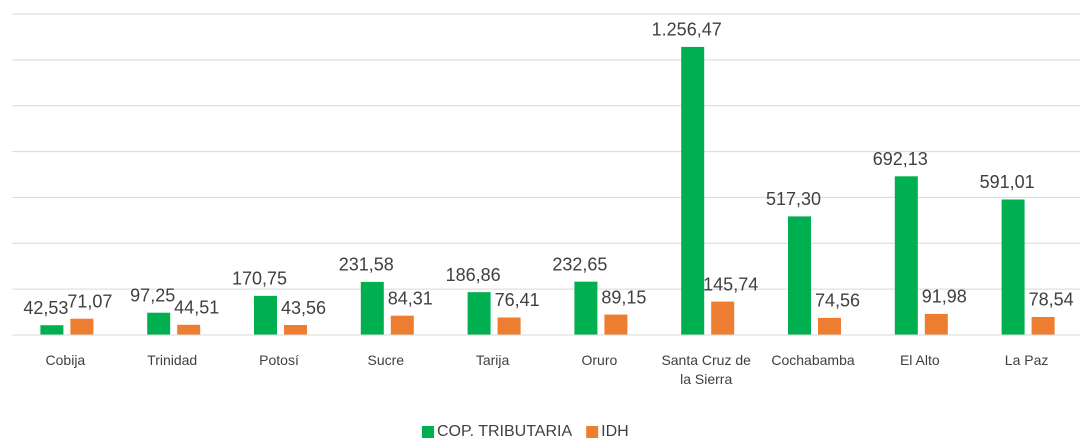 The width and height of the screenshot is (1087, 441). What do you see at coordinates (1051, 300) in the screenshot?
I see `data-label: 78,54` at bounding box center [1051, 300].